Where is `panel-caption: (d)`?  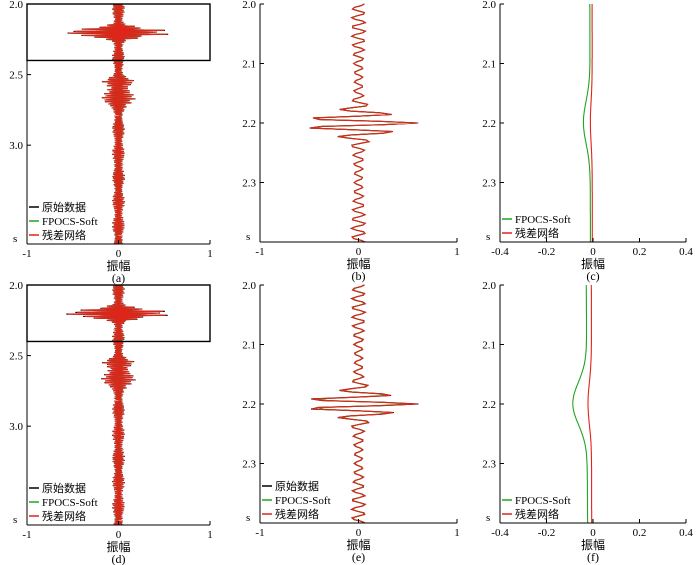 panel-caption: (d) is located at coordinates (119, 558).